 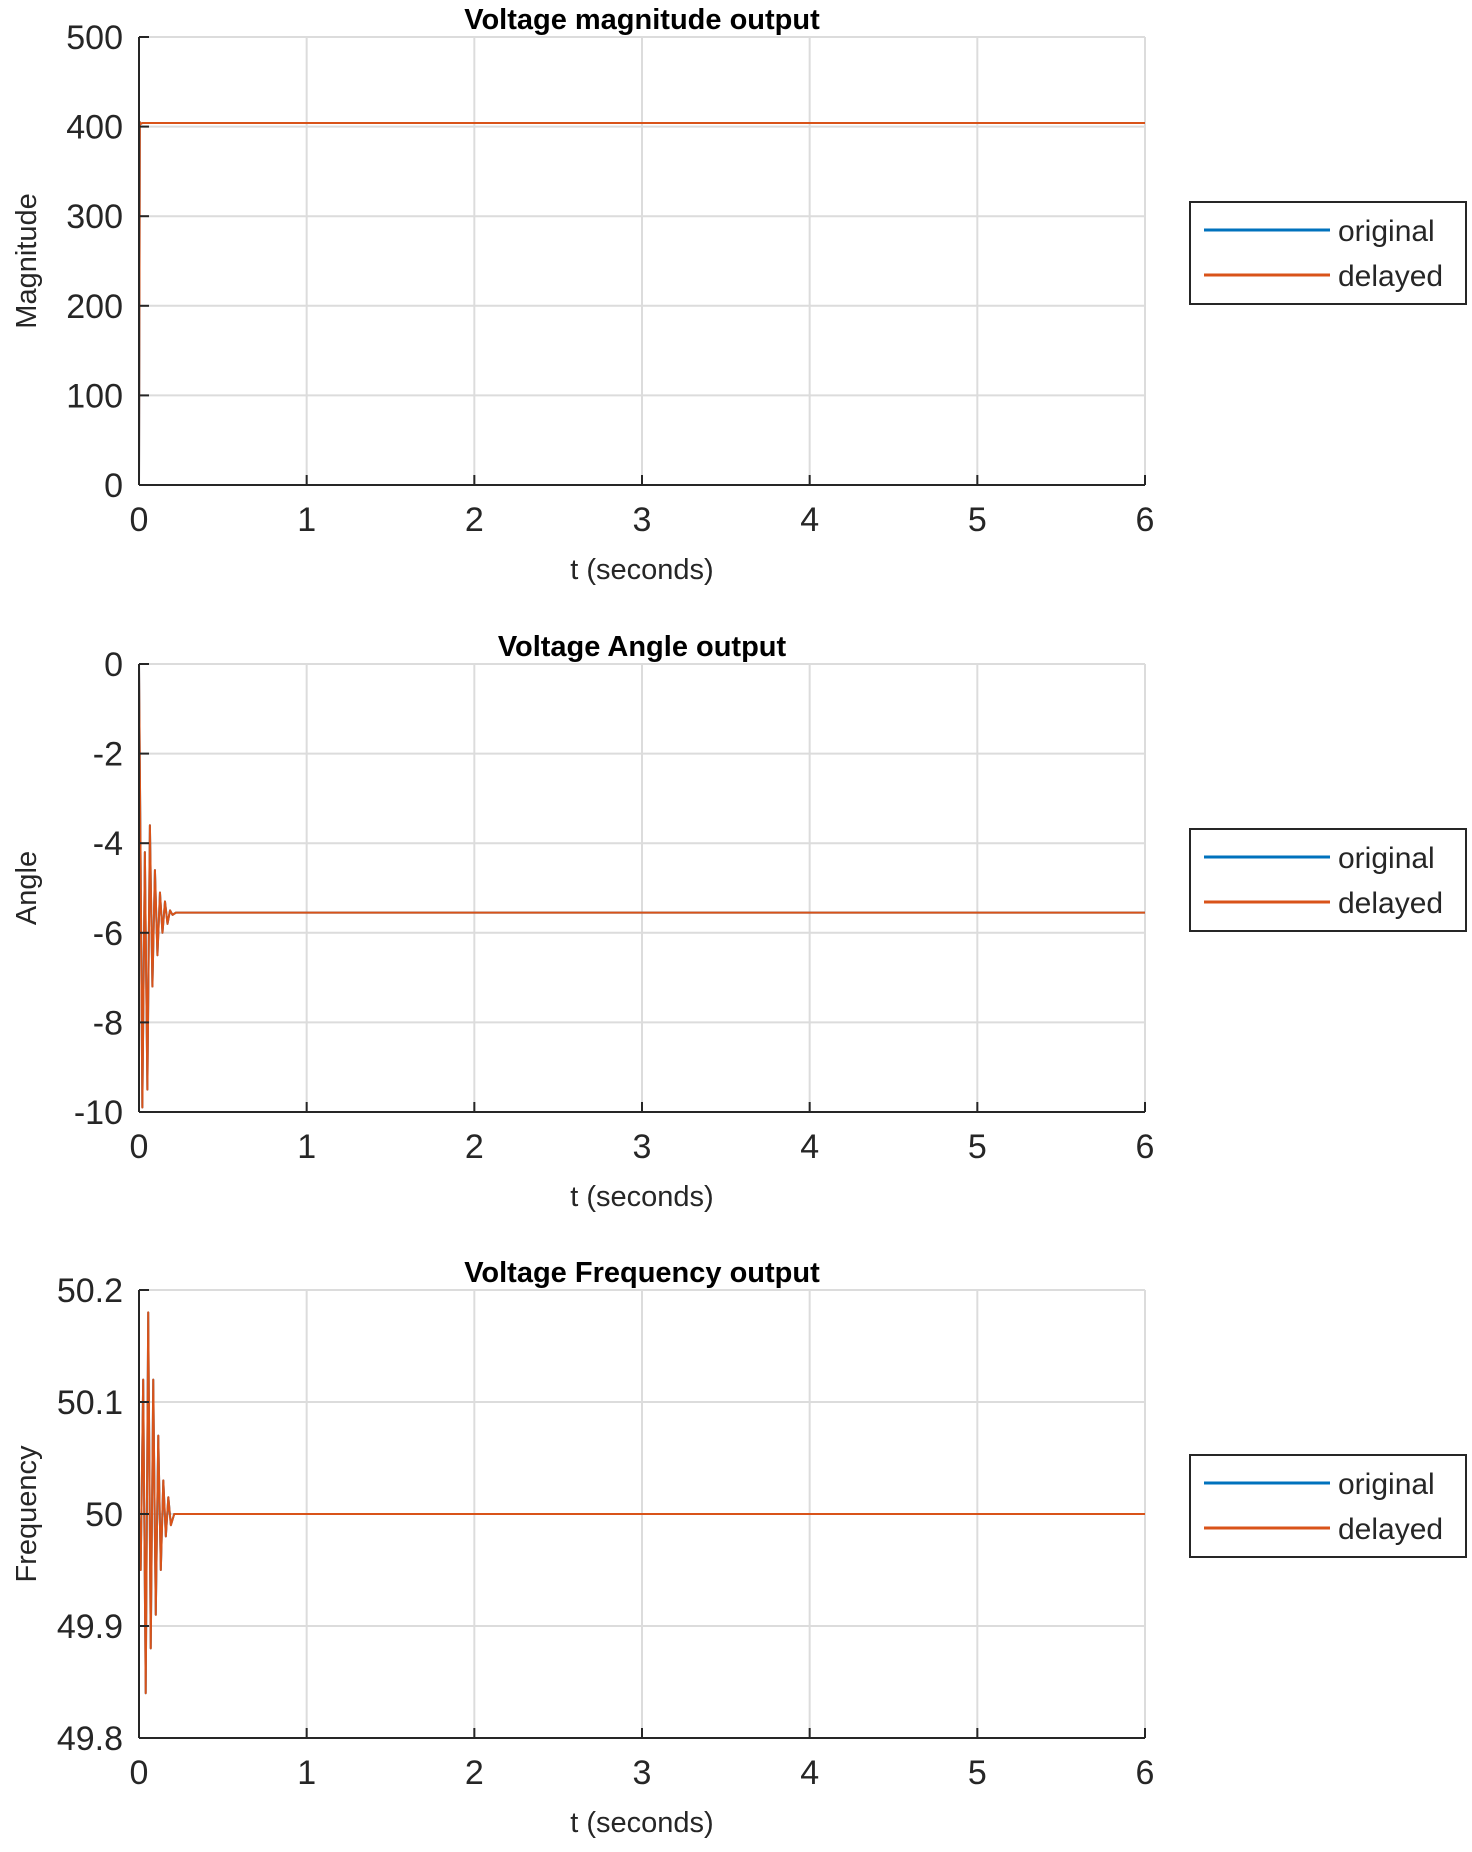 What do you see at coordinates (641, 1503) in the screenshot?
I see `series-line-delayed` at bounding box center [641, 1503].